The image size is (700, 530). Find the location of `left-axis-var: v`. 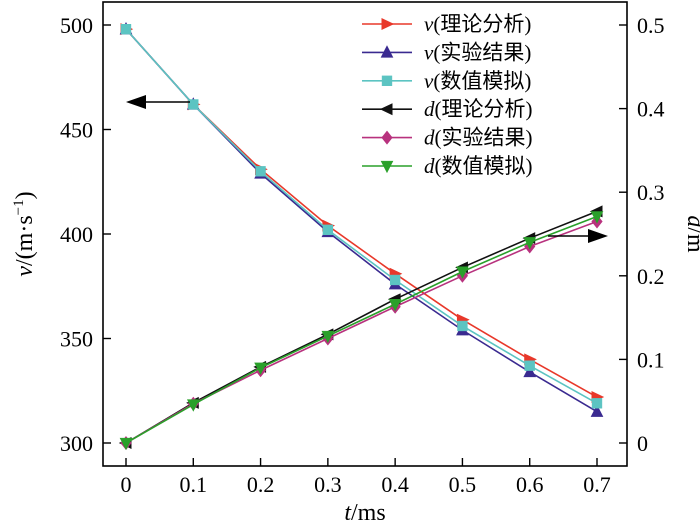

left-axis-var: v is located at coordinates (25, 271).